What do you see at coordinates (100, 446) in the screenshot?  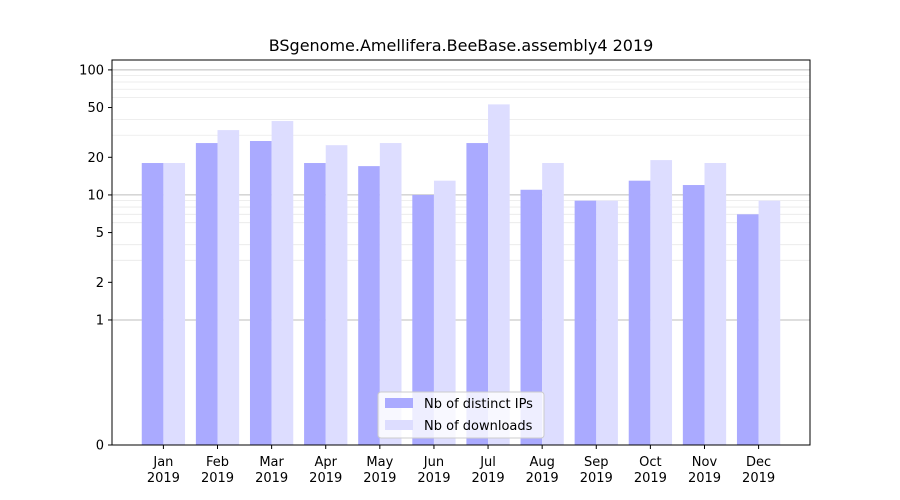 I see `y-tick-label: 0` at bounding box center [100, 446].